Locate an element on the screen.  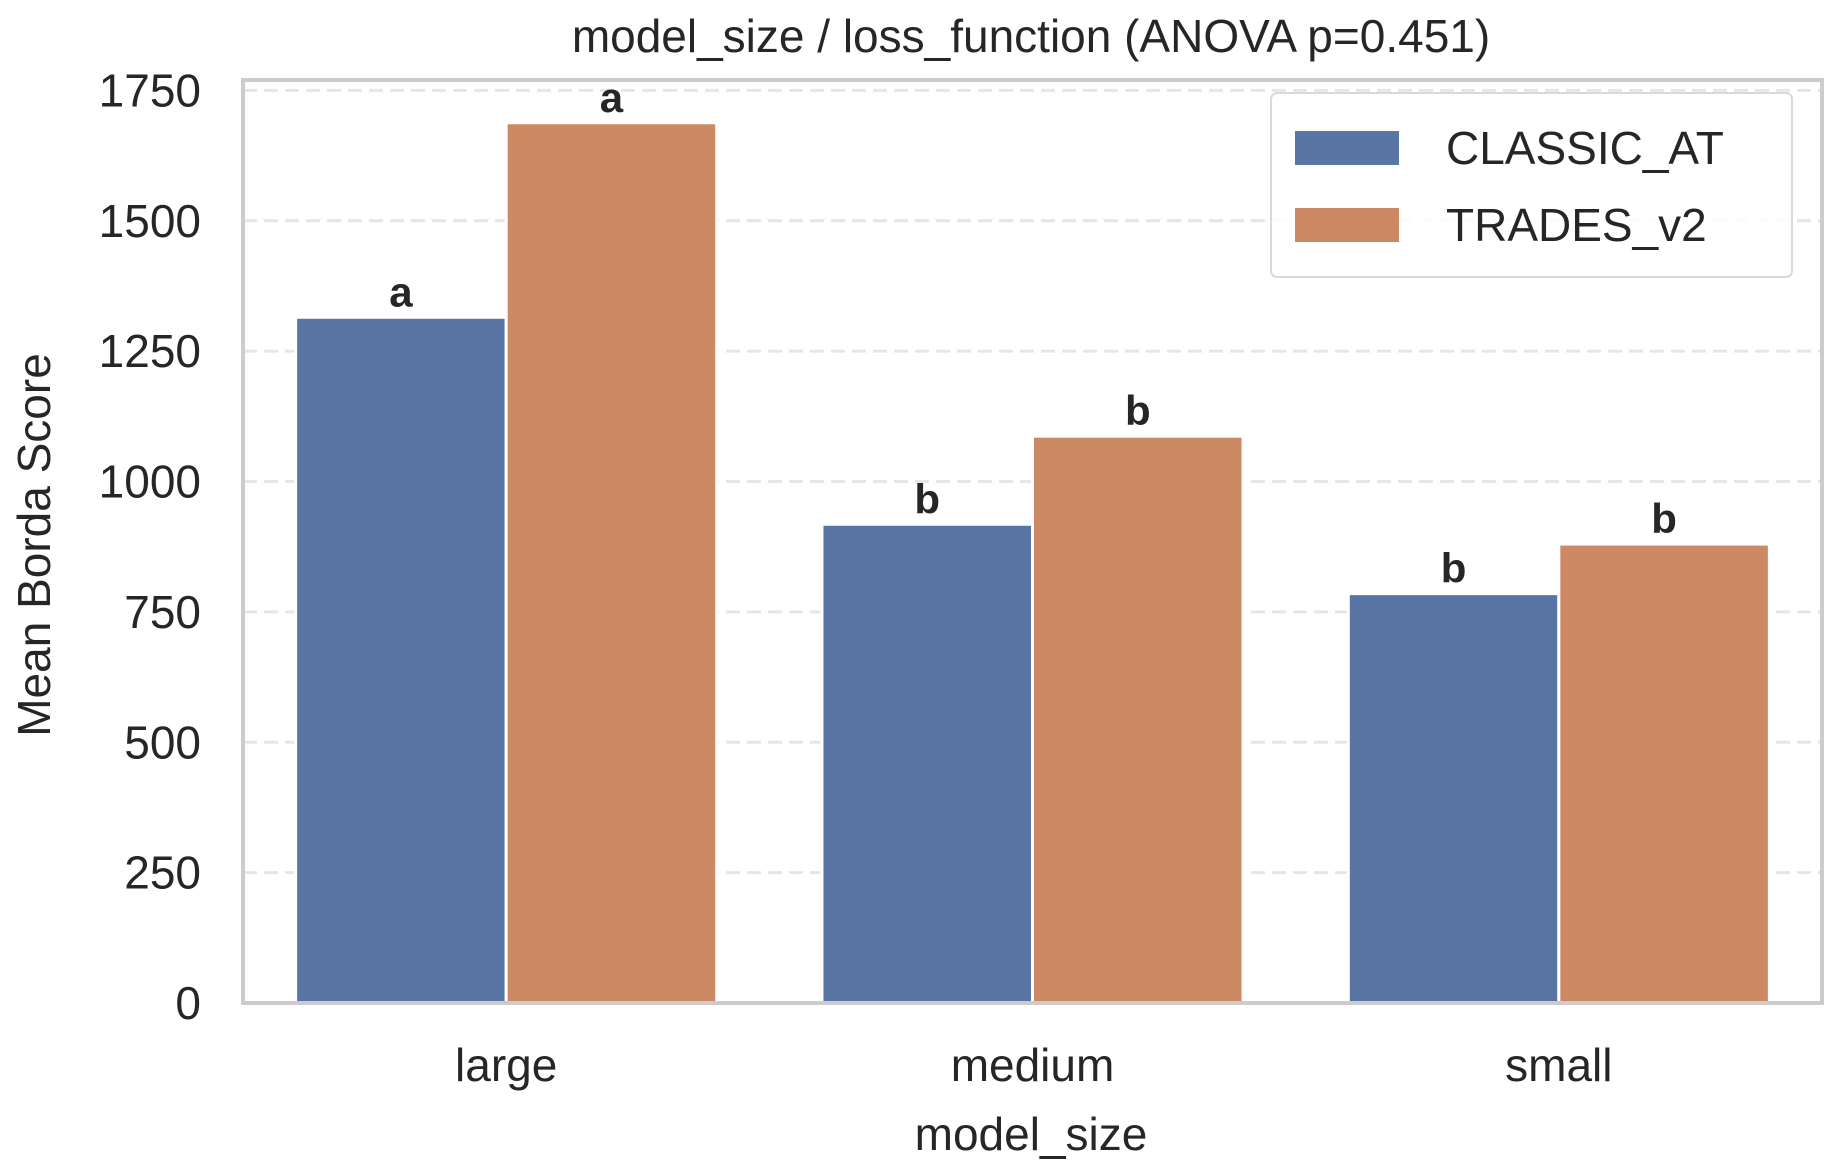
y-tick-labels: 0 250 500 750 1000 1250 1500 1750 is located at coordinates (150, 546).